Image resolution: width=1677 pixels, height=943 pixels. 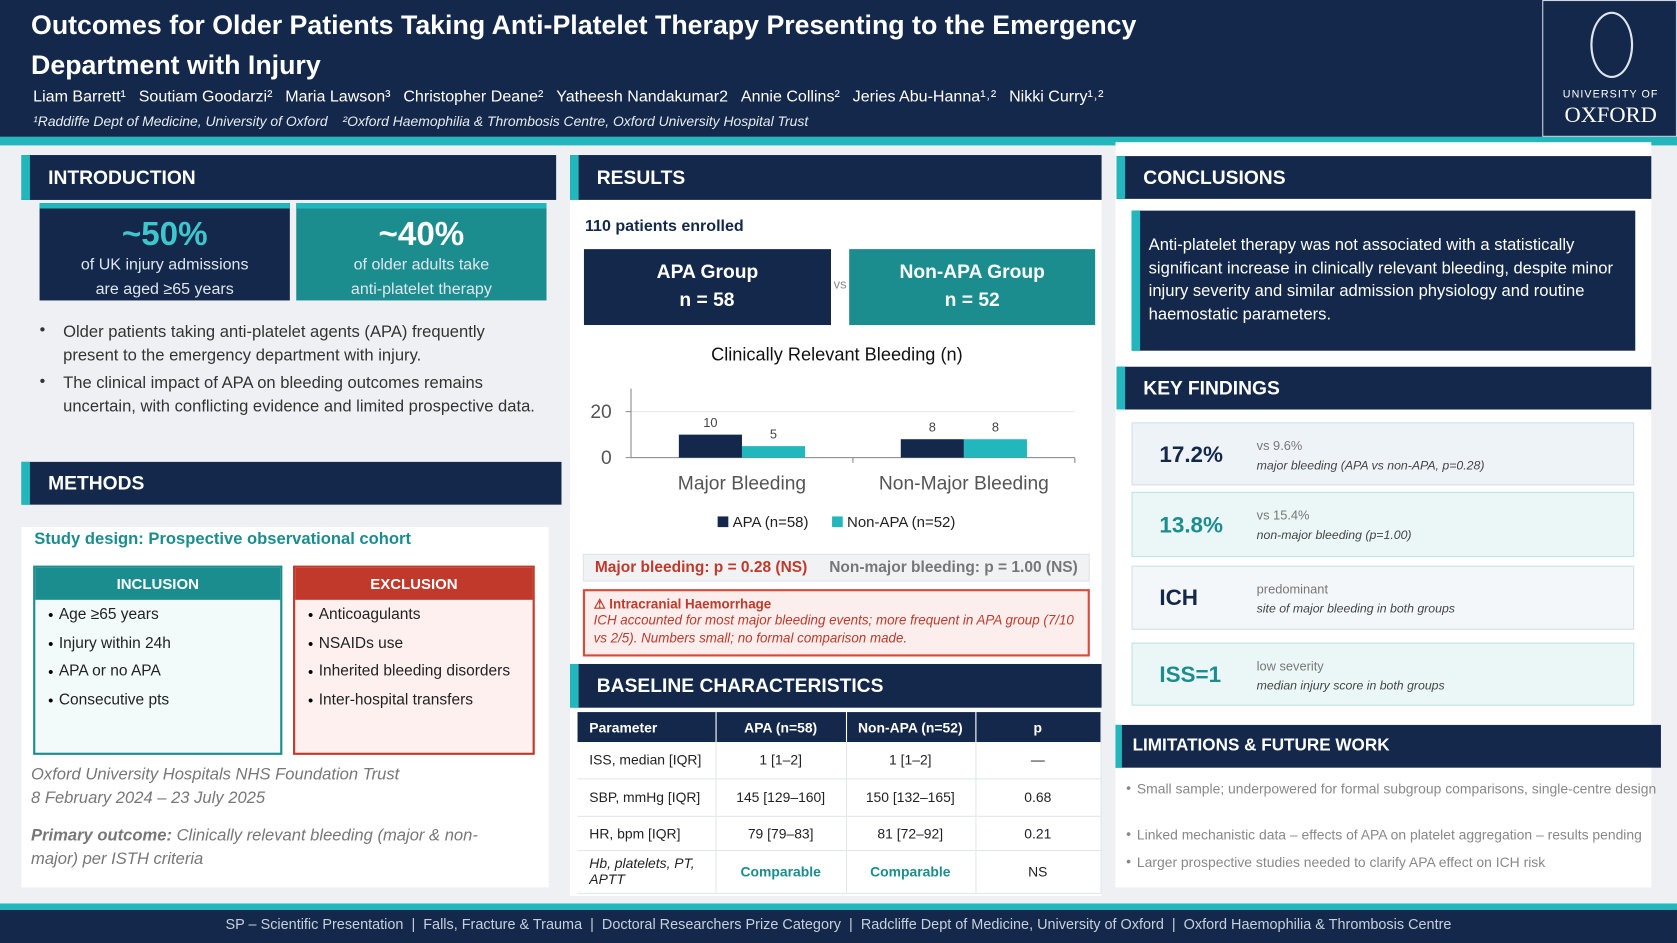 What do you see at coordinates (164, 233) in the screenshot?
I see `stat-value: ~50%` at bounding box center [164, 233].